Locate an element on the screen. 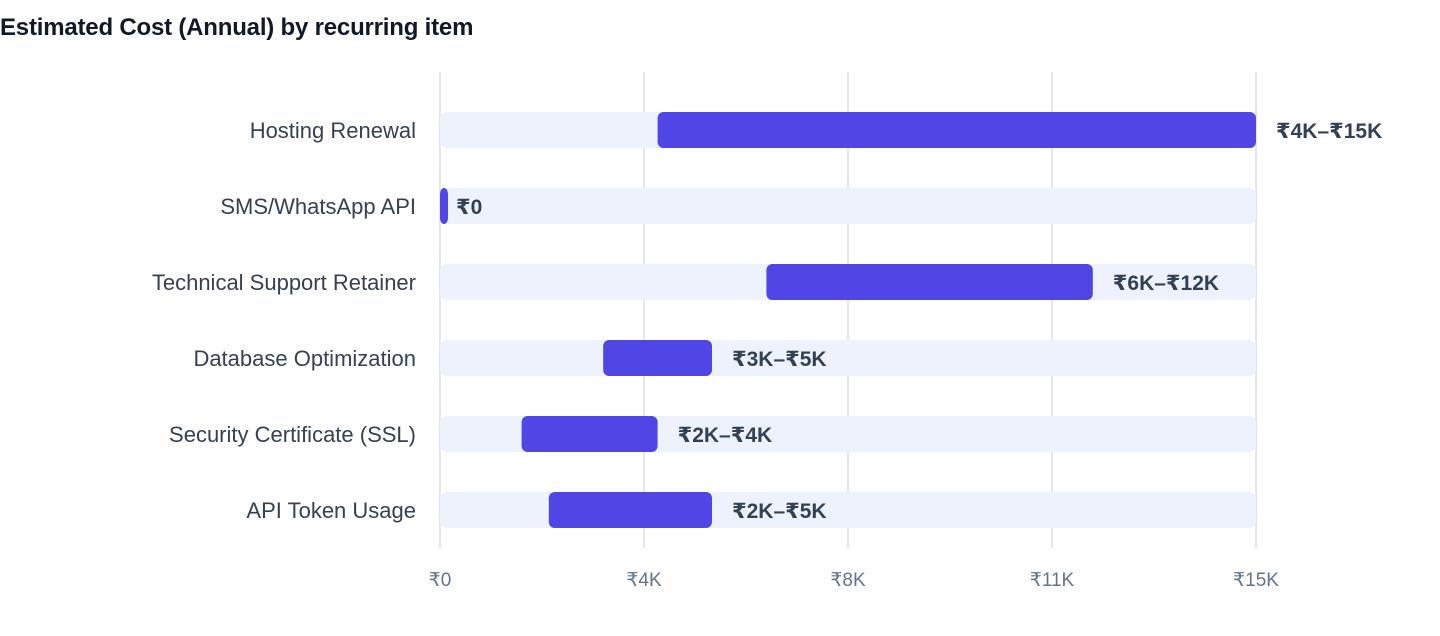 Image resolution: width=1440 pixels, height=636 pixels. x-tick-label: ₹8K is located at coordinates (848, 580).